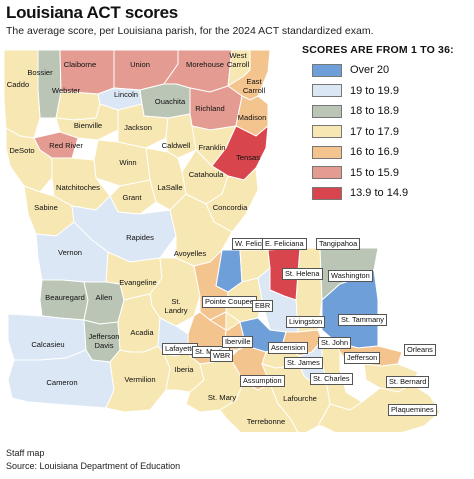 This screenshot has height=479, width=474. I want to click on parish-label: Union, so click(140, 64).